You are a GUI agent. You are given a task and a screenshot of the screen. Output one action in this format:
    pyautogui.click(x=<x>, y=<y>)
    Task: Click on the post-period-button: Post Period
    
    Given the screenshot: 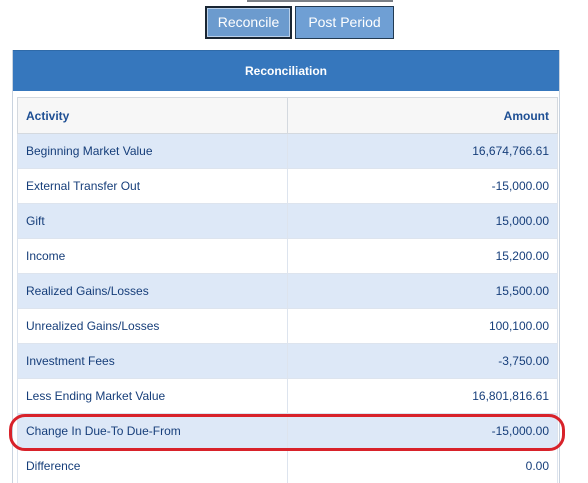 What is the action you would take?
    pyautogui.click(x=344, y=22)
    